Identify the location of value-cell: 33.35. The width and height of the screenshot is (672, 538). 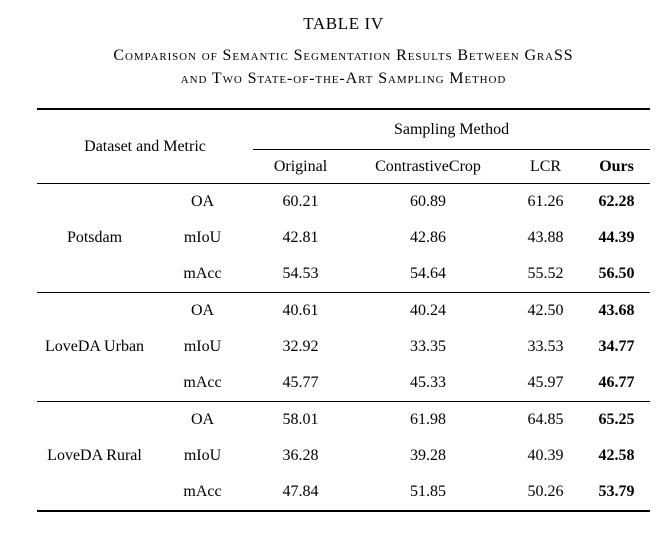
(428, 346).